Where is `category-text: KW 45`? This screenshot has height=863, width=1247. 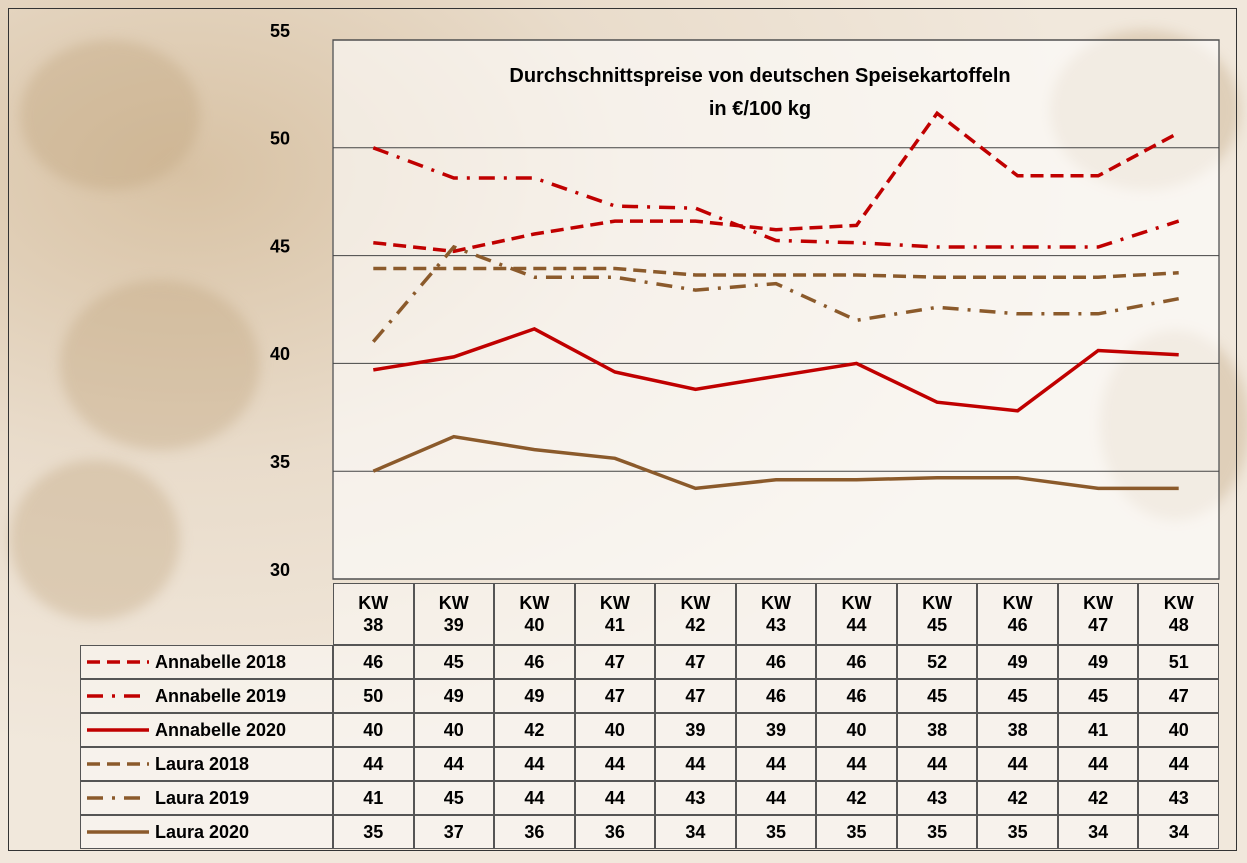
category-text: KW 45 is located at coordinates (937, 614).